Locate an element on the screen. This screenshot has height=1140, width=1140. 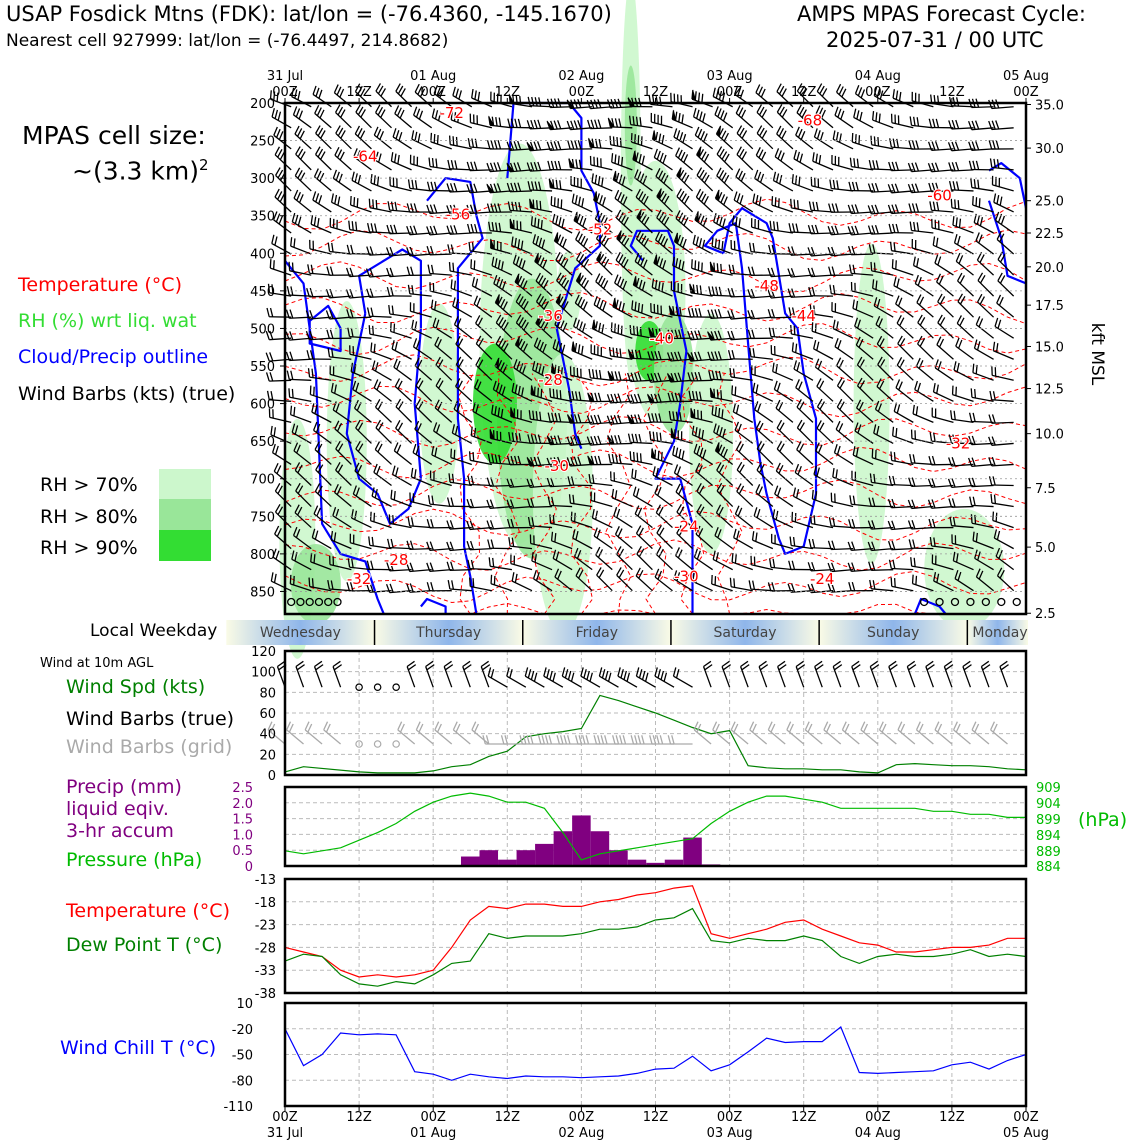
wind-tick-label: 120 is located at coordinates (263, 652).